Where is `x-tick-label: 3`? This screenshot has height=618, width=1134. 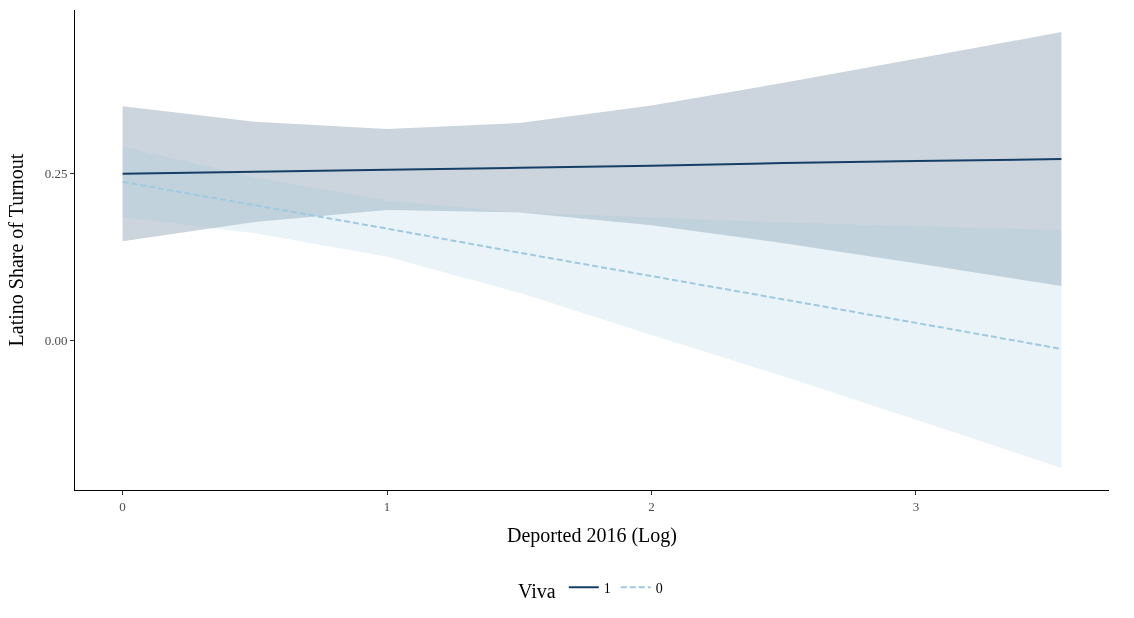 x-tick-label: 3 is located at coordinates (916, 506).